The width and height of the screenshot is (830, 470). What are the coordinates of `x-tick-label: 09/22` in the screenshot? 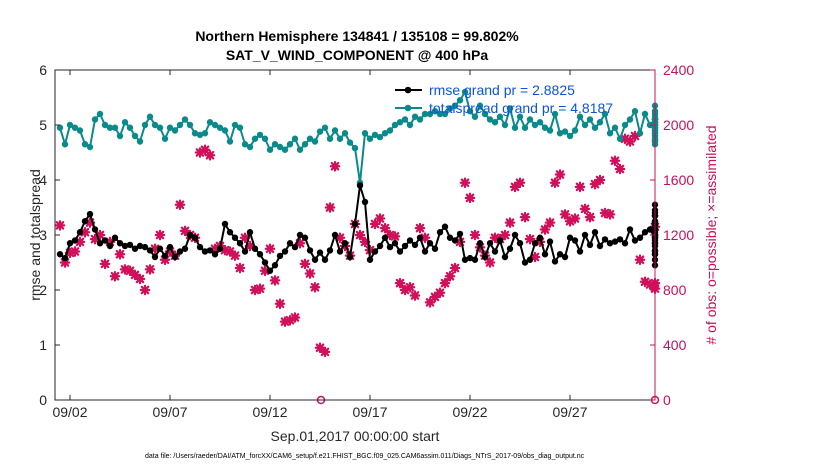 It's located at (469, 412).